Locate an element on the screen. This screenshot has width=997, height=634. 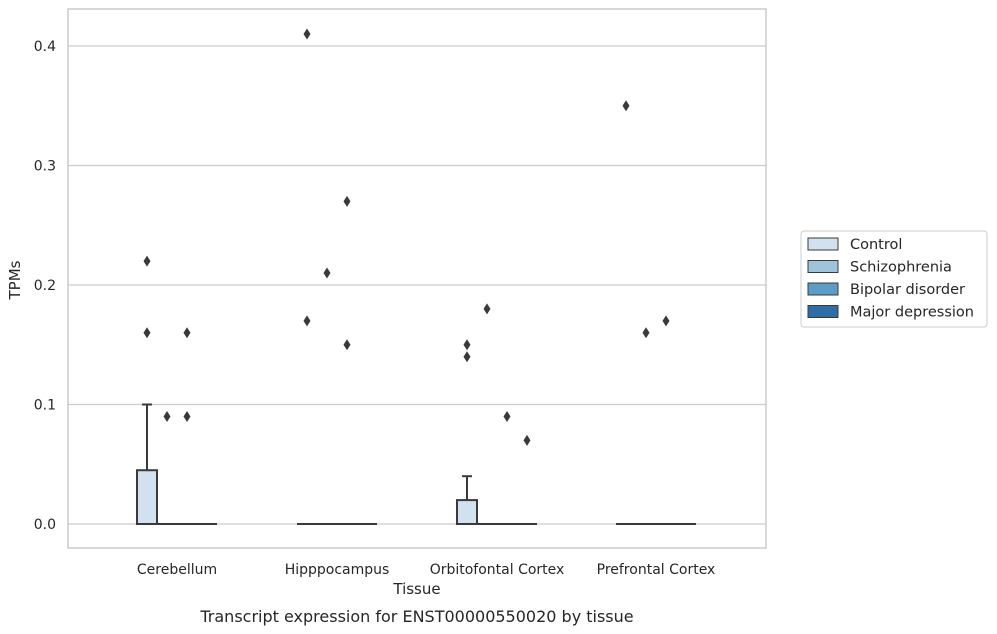
x-tick-label: Hipppocampus is located at coordinates (337, 570).